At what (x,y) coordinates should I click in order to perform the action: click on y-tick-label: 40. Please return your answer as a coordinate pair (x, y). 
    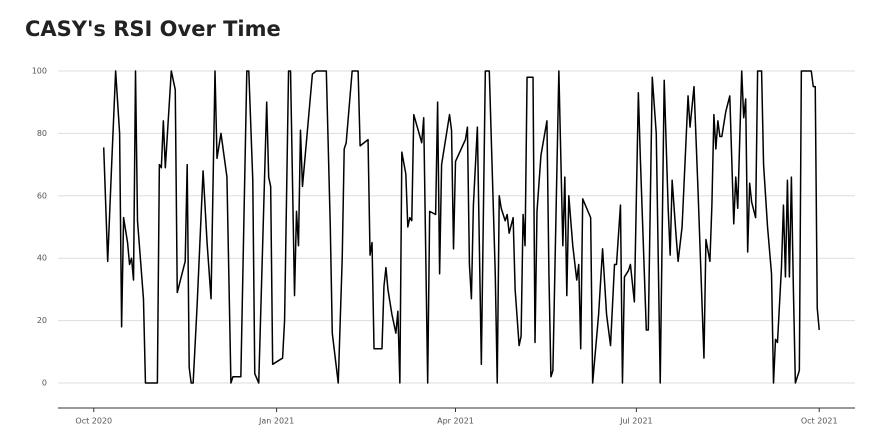
    Looking at the image, I should click on (42, 258).